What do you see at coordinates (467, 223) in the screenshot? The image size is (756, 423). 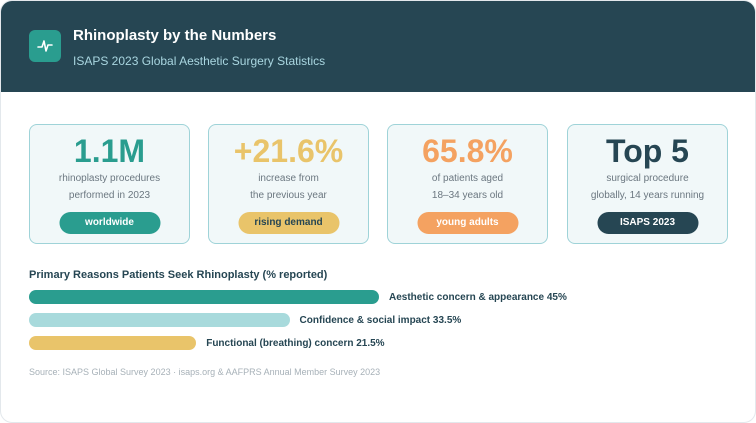 I see `stat-badge: young adults` at bounding box center [467, 223].